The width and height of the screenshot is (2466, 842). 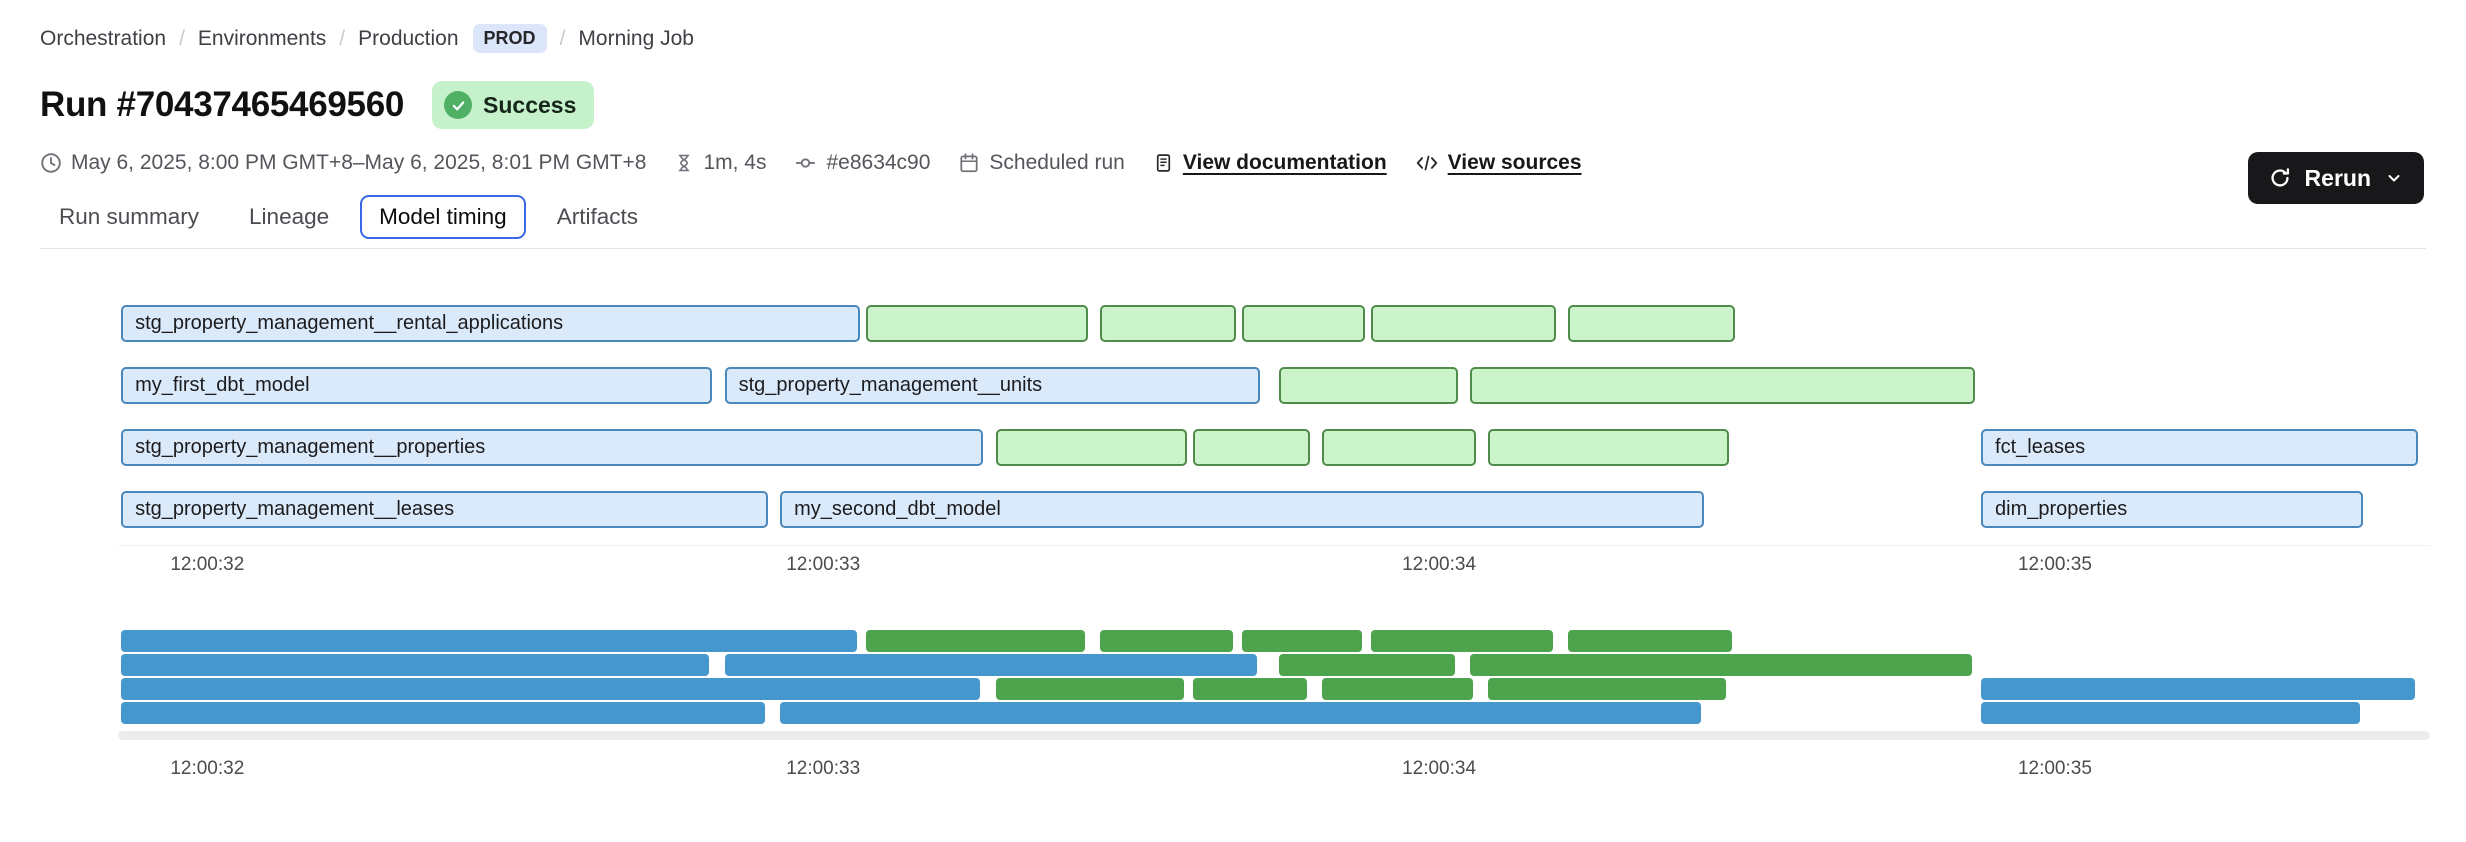 What do you see at coordinates (509, 38) in the screenshot?
I see `prod-environment-badge: PROD` at bounding box center [509, 38].